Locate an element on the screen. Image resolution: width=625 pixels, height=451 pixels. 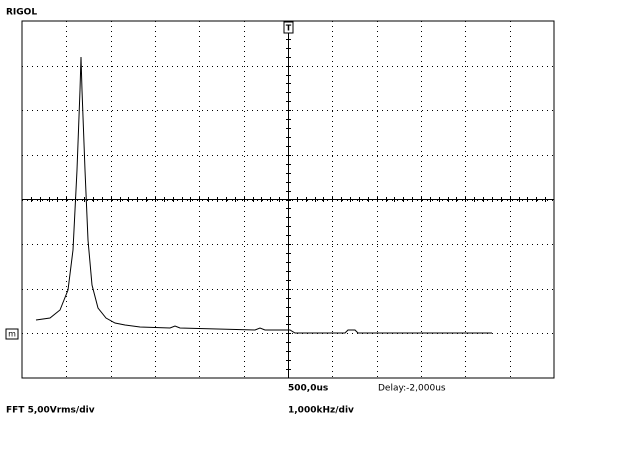
brand: RIGOL is located at coordinates (21, 13).